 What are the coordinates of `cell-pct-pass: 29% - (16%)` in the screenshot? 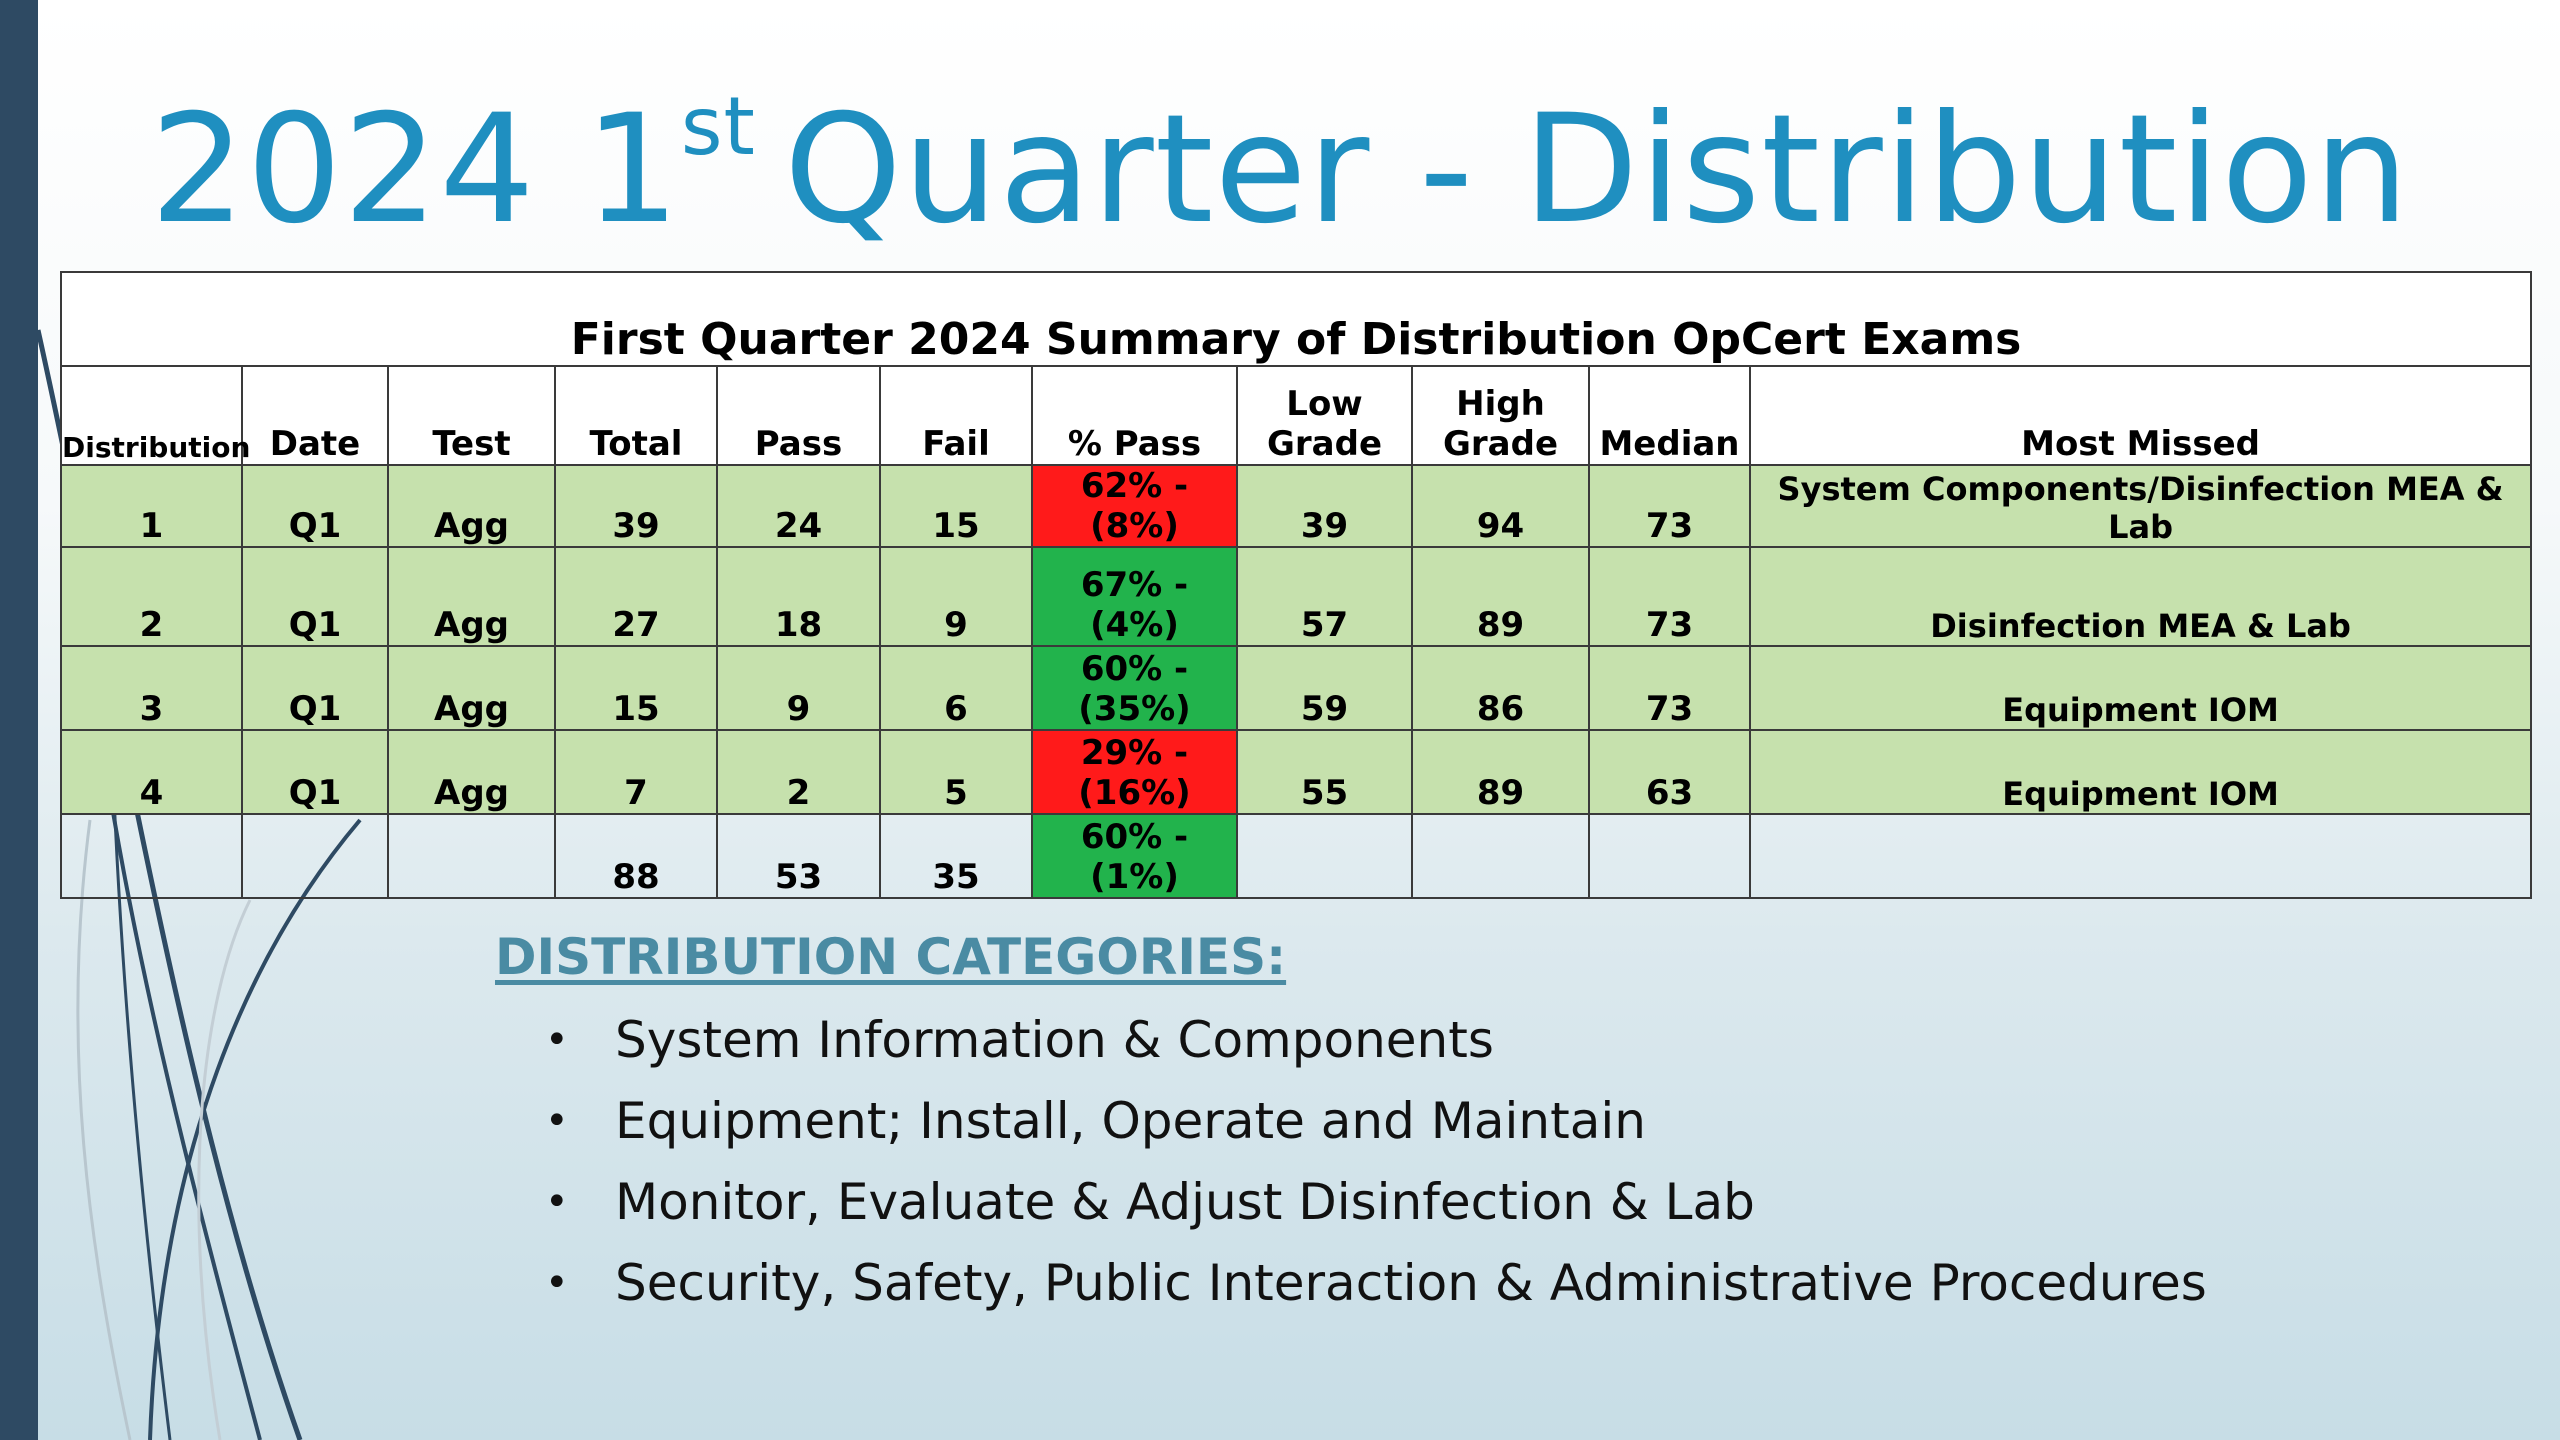 It's located at (1134, 772).